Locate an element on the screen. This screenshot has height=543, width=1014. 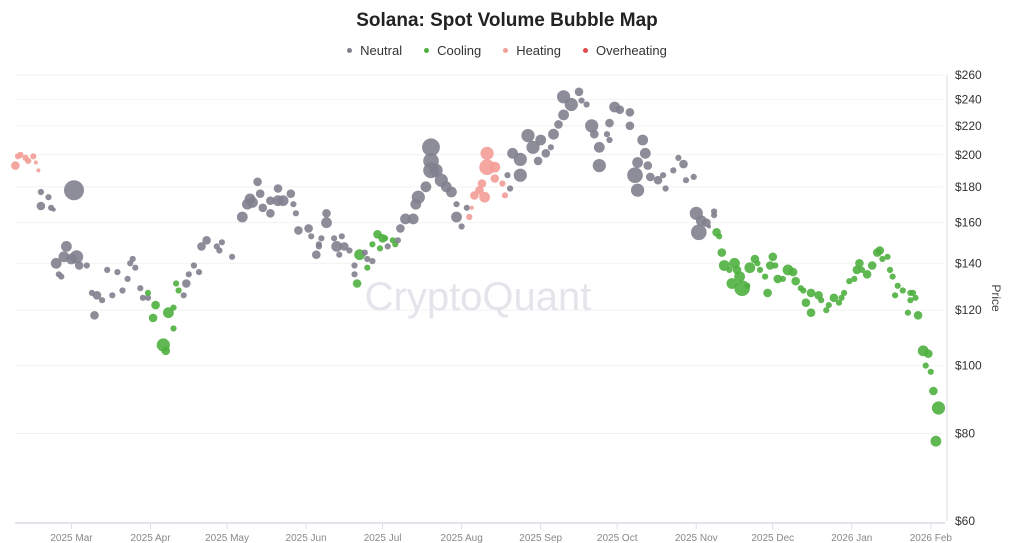
legend-item-overheating: Overheating is located at coordinates (625, 50).